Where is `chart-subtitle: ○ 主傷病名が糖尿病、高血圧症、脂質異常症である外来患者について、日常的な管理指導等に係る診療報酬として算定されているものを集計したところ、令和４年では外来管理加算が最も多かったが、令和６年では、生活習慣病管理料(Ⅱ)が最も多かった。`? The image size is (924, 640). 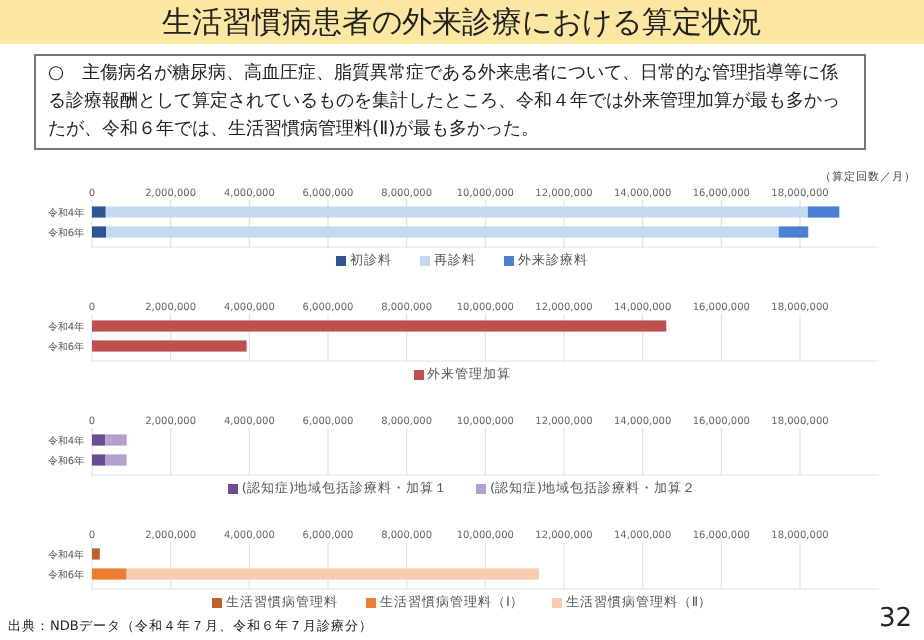
chart-subtitle: ○ 主傷病名が糖尿病、高血圧症、脂質異常症である外来患者について、日常的な管理指導等に係る診療報酬として算定されているものを集計したところ、令和４年では外来管理加算が最も多かったが、令和６年では、生活習慣病管理料(Ⅱ)が最も多かった。 is located at coordinates (450, 102).